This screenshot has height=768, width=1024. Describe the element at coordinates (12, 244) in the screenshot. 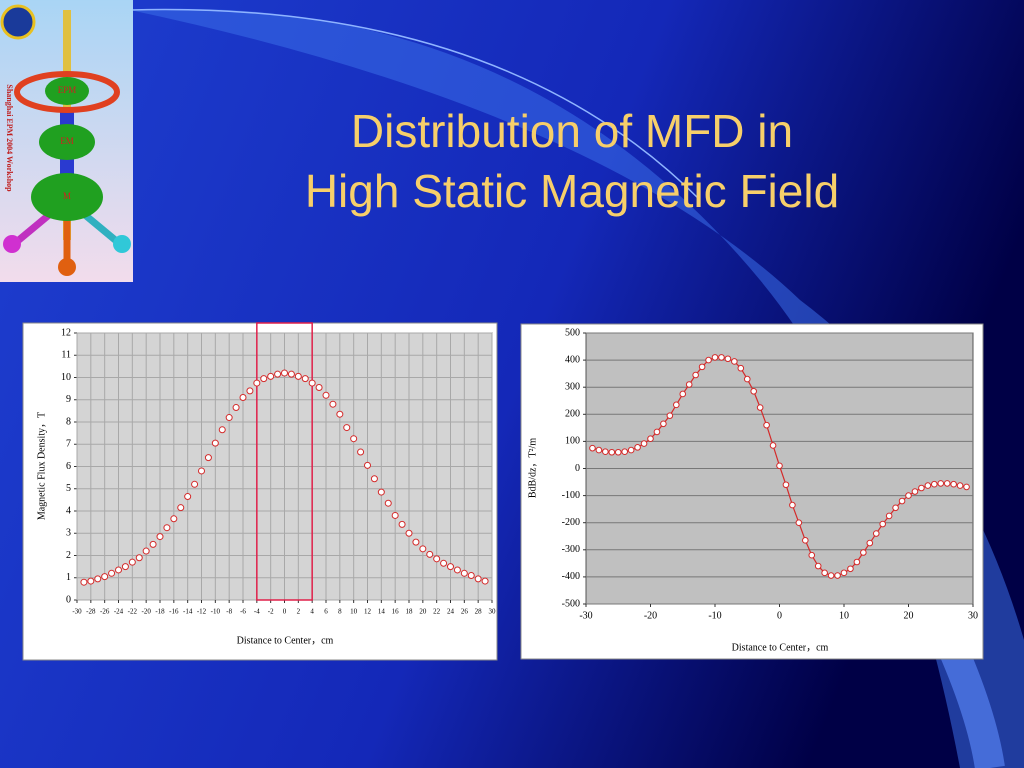

I see `logo-ball` at that location.